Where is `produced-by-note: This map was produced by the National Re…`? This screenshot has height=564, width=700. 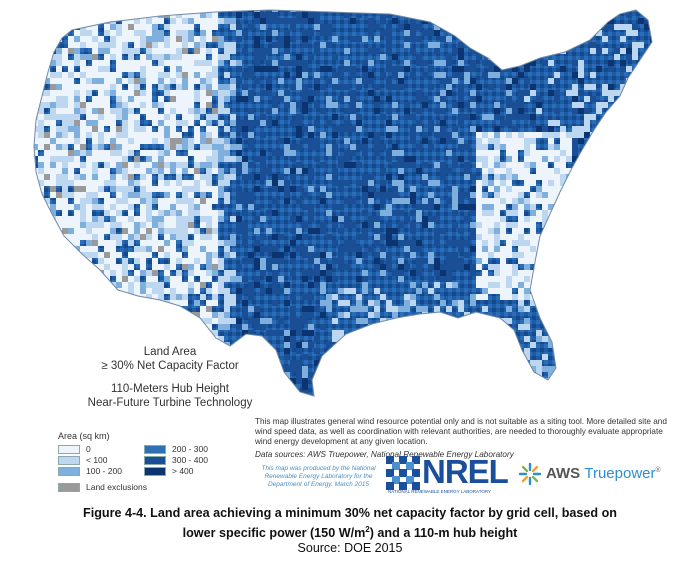 produced-by-note: This map was produced by the National Re… is located at coordinates (318, 476).